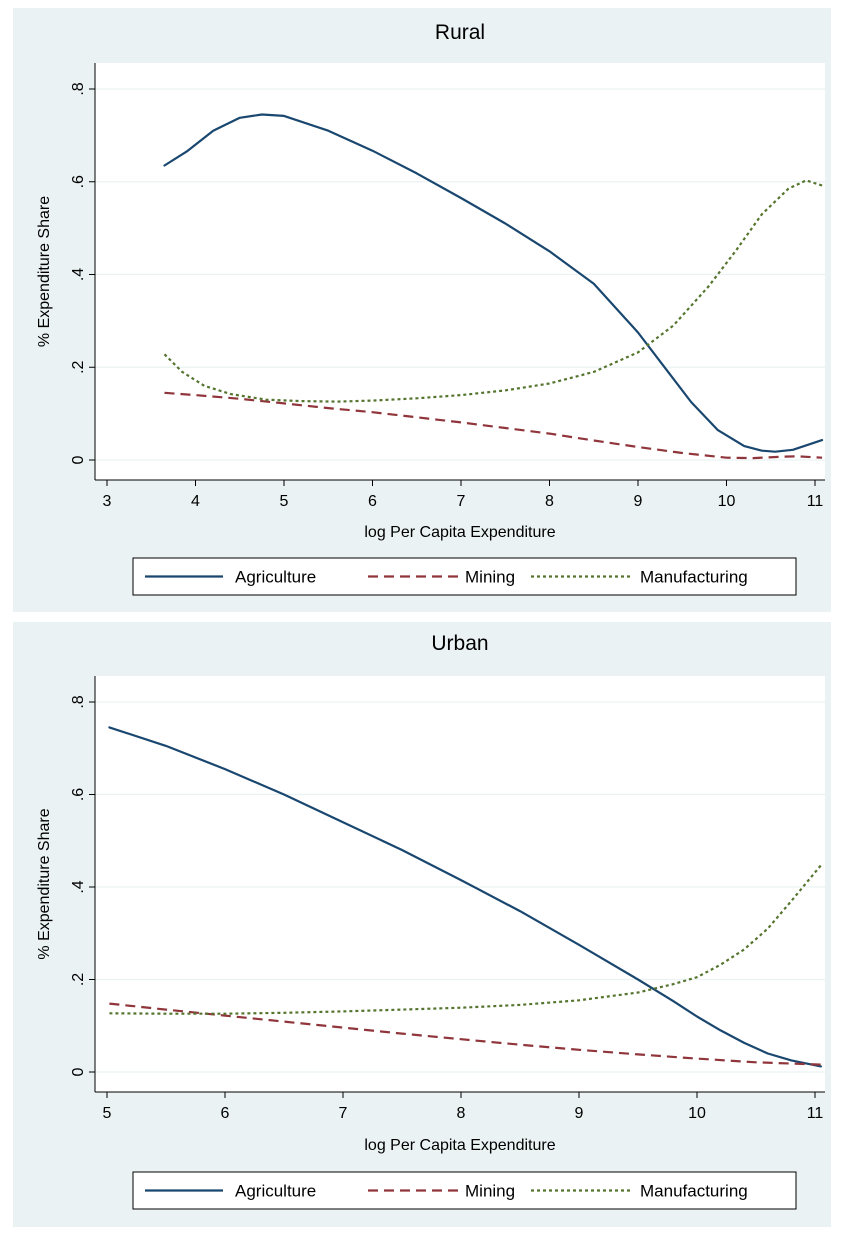  I want to click on chart-title: Rural, so click(460, 32).